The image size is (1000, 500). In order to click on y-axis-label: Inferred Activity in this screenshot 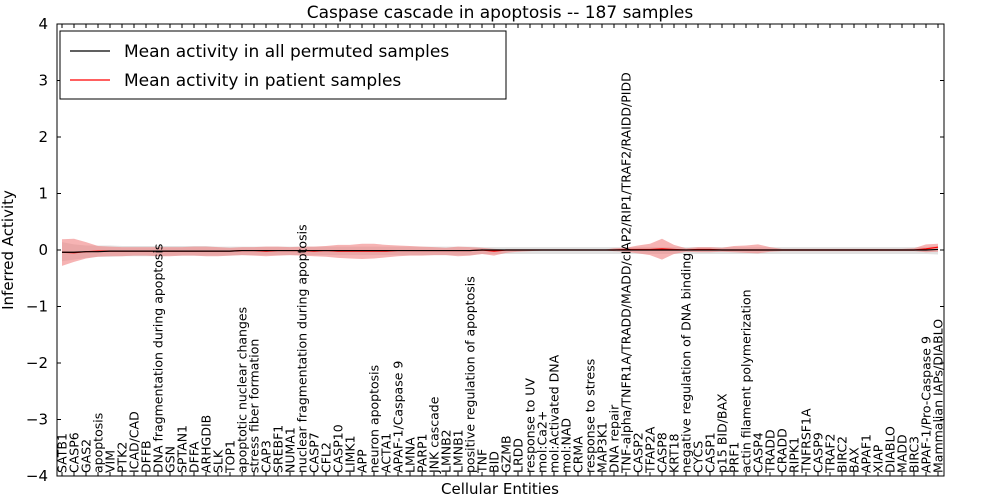, I will do `click(8, 250)`.